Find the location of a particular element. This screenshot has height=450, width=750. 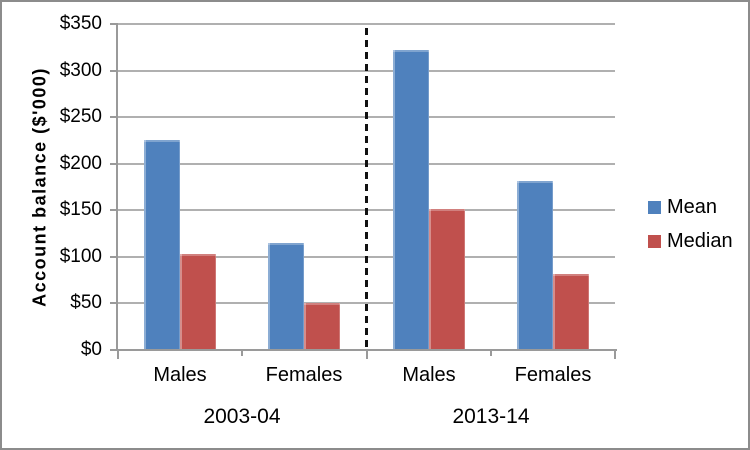

category-label-males-2013-14: Males is located at coordinates (429, 375).